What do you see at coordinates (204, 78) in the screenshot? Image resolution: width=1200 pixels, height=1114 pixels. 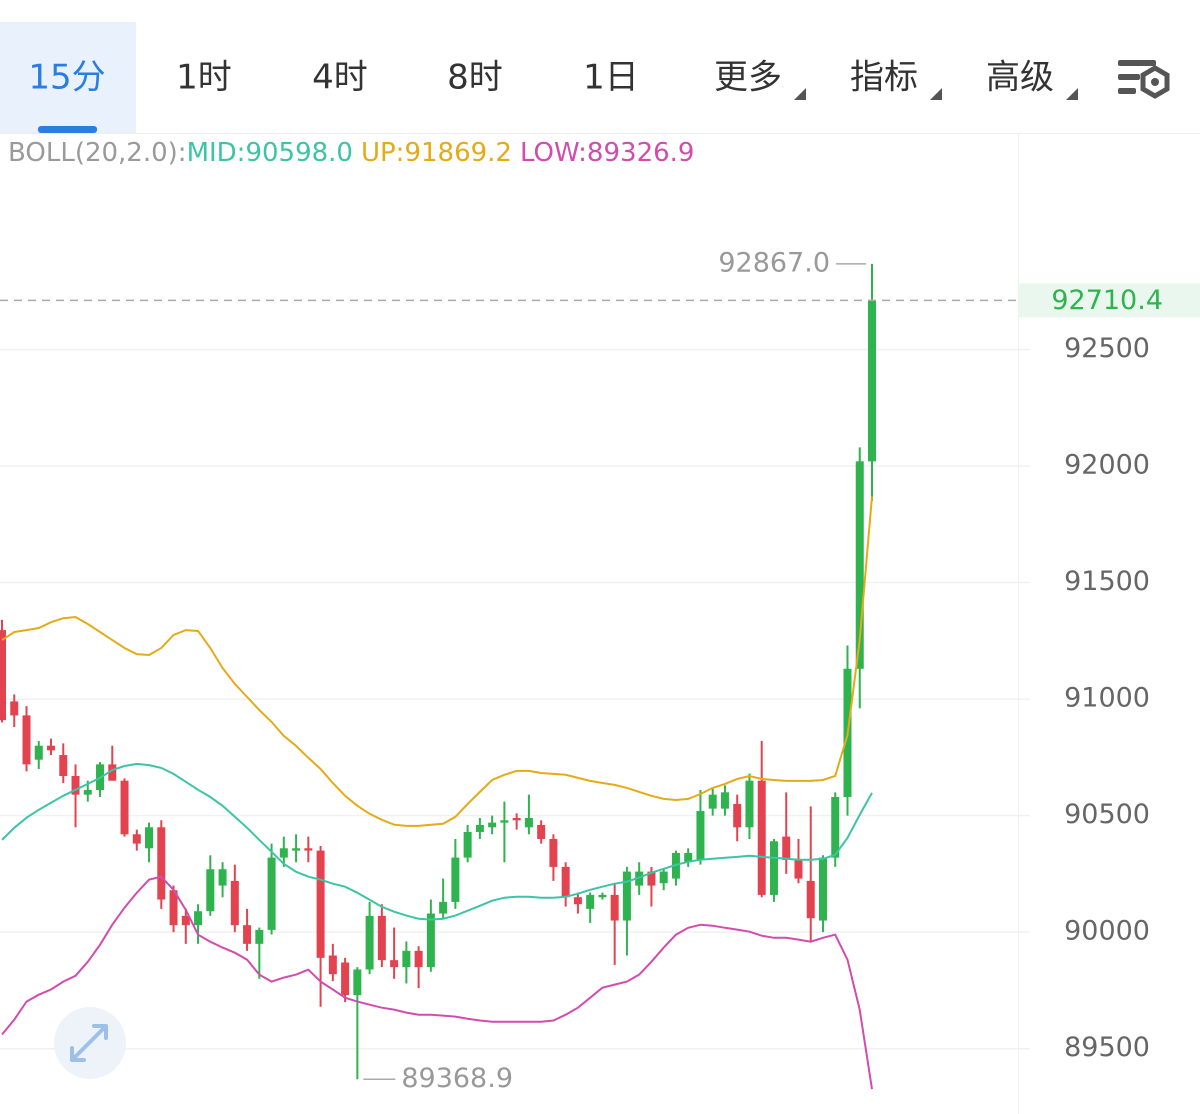 I see `tab: 1时` at bounding box center [204, 78].